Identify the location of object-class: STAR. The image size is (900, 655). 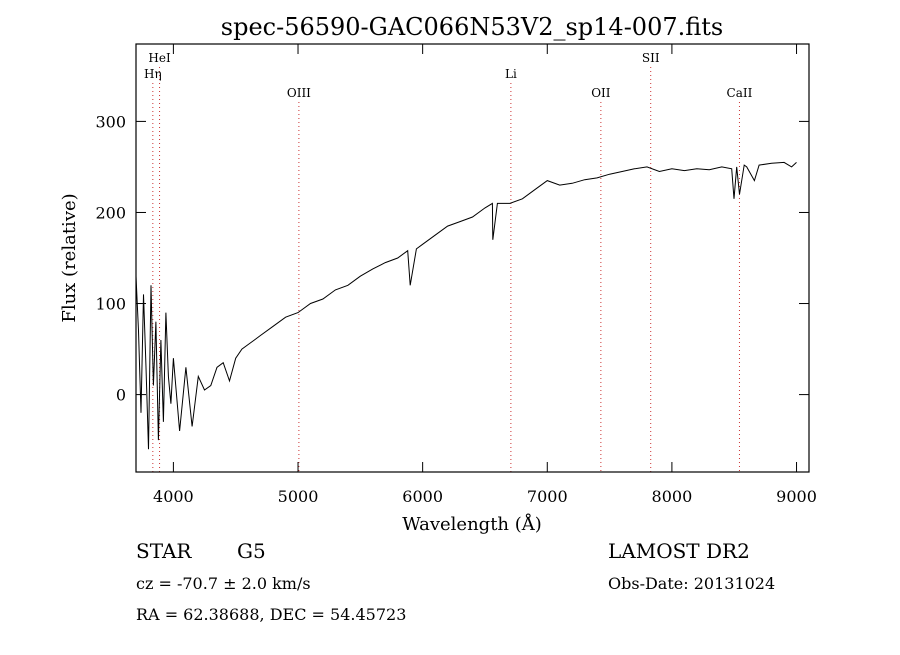
(164, 551).